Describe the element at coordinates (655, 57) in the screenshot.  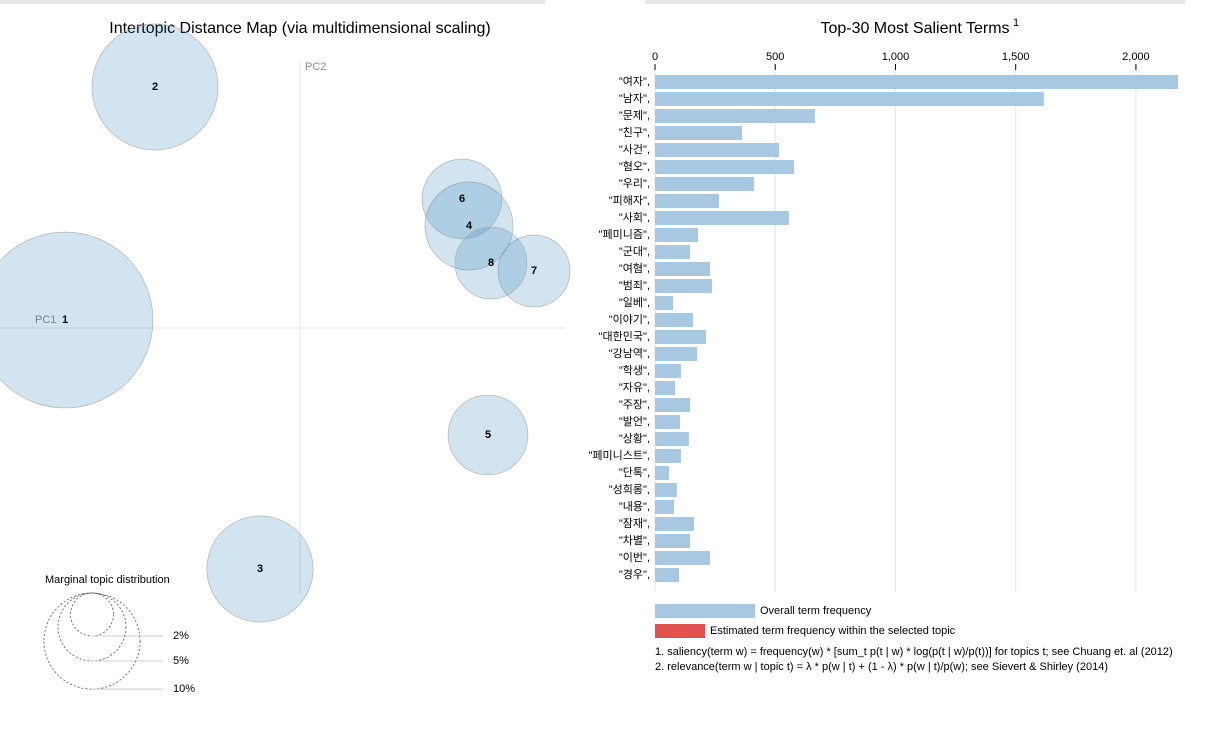
I see `x-tick-label: 0` at that location.